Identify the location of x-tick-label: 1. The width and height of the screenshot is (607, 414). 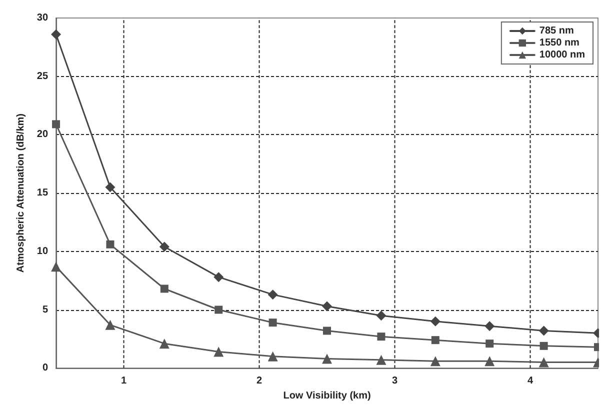
(123, 381).